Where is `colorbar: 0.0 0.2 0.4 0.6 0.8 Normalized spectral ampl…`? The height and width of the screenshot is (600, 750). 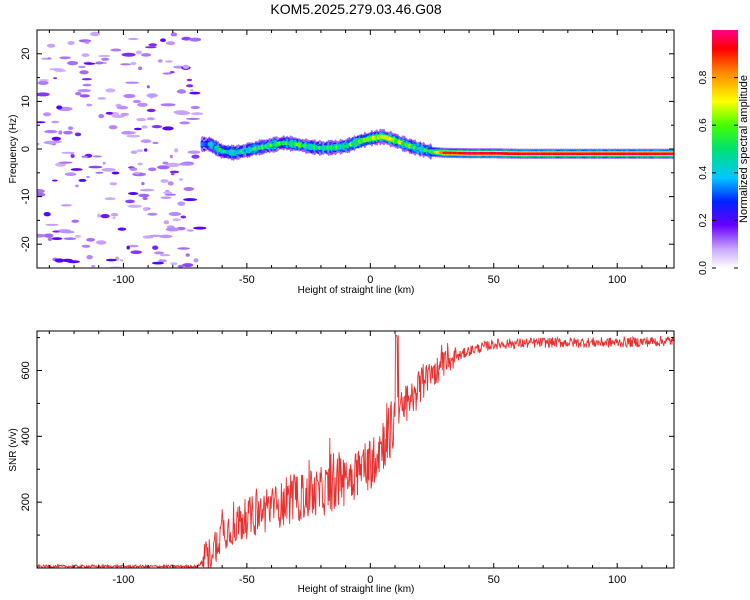
colorbar: 0.0 0.2 0.4 0.6 0.8 Normalized spectral ampl… is located at coordinates (724, 152).